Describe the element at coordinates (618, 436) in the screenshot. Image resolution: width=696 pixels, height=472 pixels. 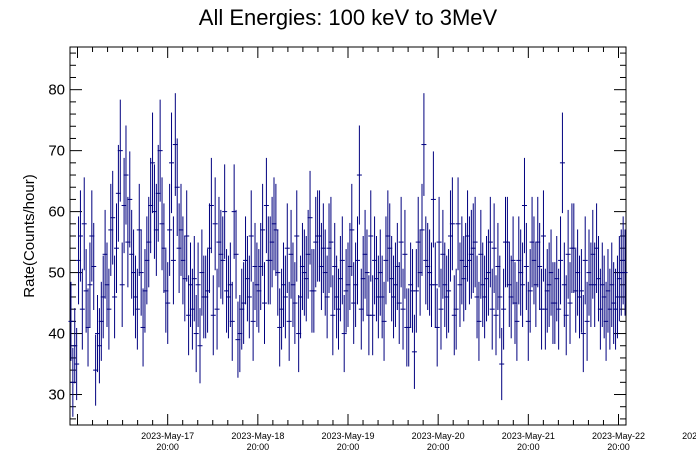
I see `x-tick-label-date: 2023-May-22` at that location.